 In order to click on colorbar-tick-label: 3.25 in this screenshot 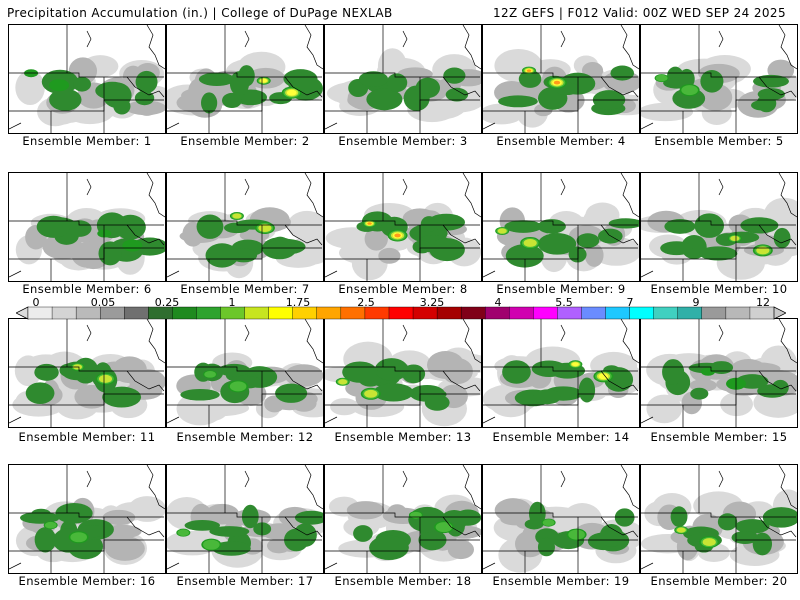, I will do `click(432, 302)`.